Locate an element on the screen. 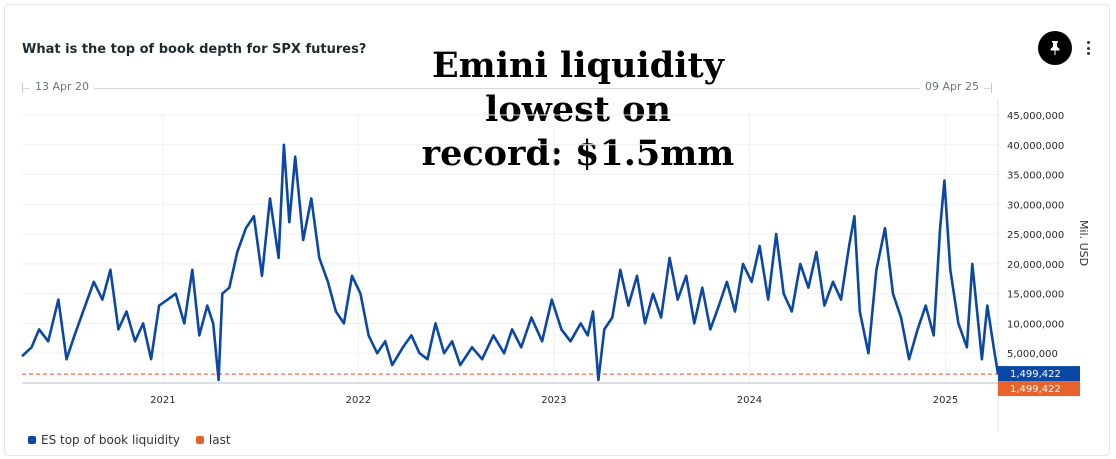  more-options-button is located at coordinates (1088, 48).